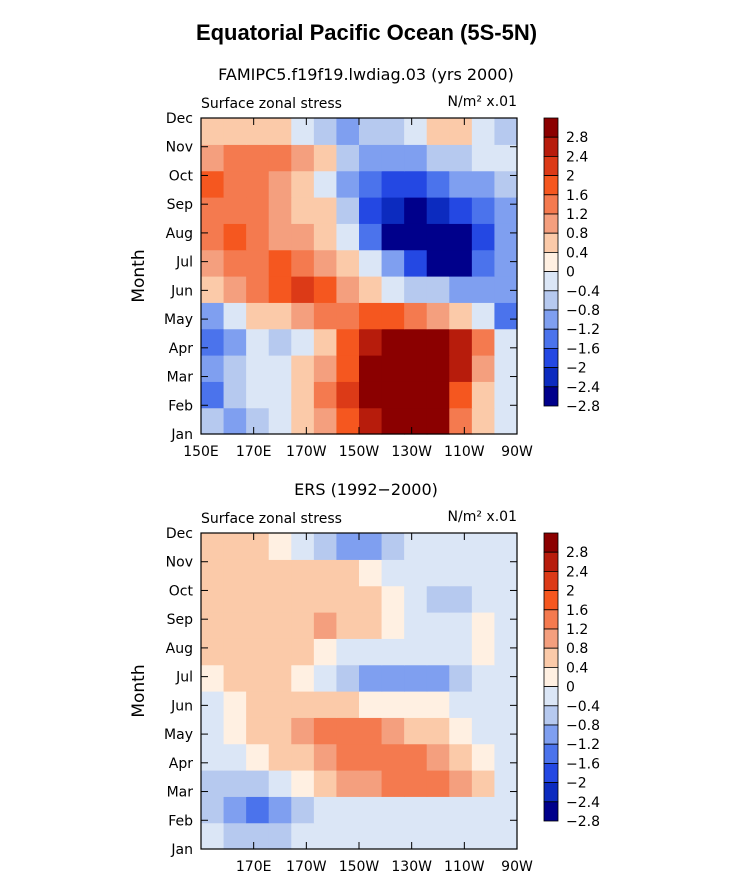 The image size is (733, 890). Describe the element at coordinates (577, 611) in the screenshot. I see `colorbar-label: 1.6` at that location.